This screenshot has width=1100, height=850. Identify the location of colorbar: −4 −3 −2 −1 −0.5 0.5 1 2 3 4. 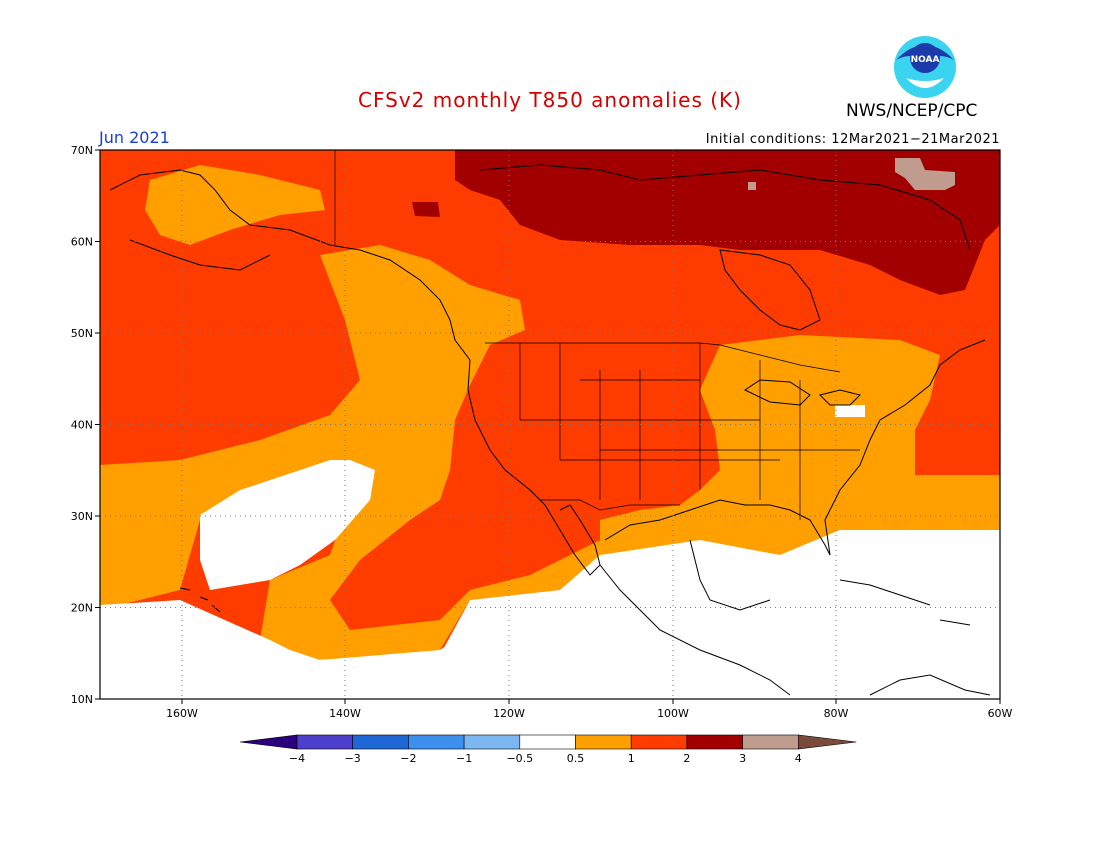
(548, 749).